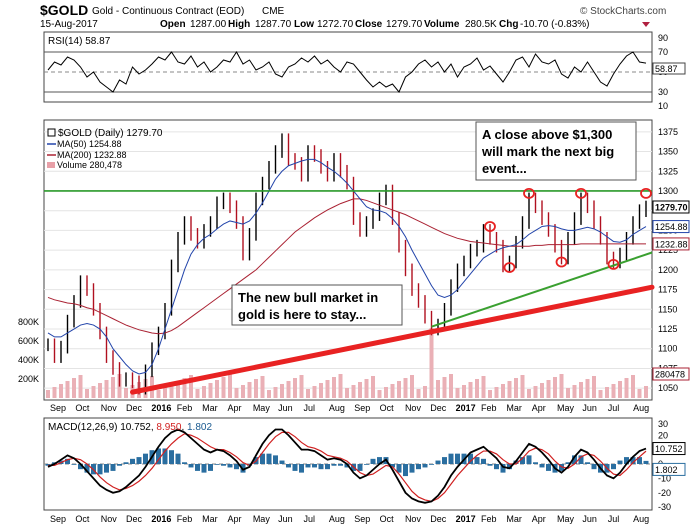  What do you see at coordinates (337, 519) in the screenshot?
I see `macd-x-axis-label: Aug` at bounding box center [337, 519].